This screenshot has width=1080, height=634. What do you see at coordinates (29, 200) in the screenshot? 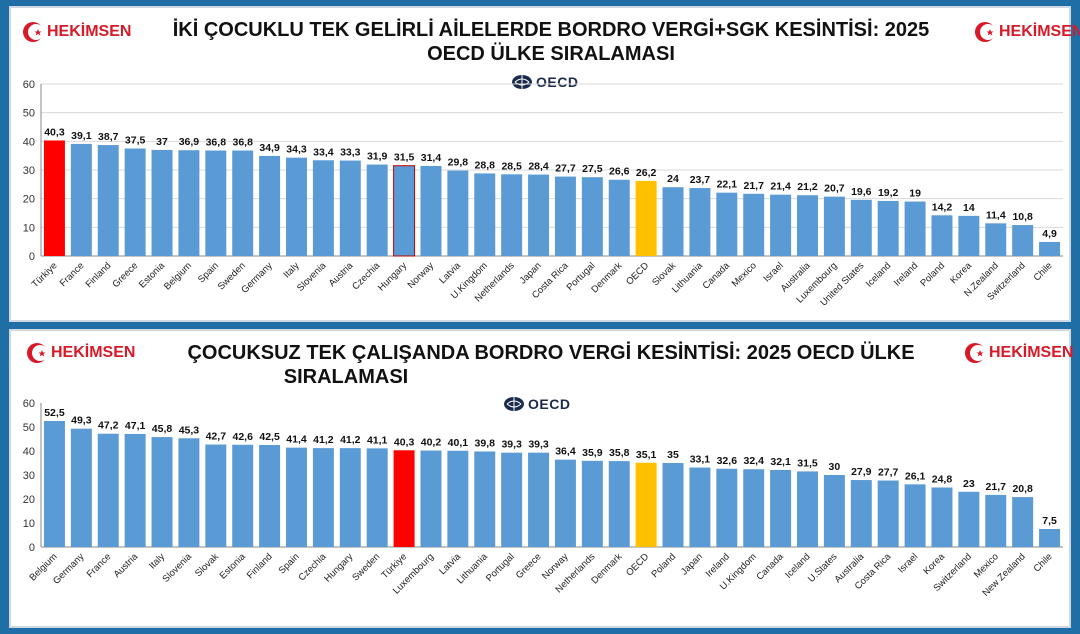
I see `y-tick-label: 20` at bounding box center [29, 200].